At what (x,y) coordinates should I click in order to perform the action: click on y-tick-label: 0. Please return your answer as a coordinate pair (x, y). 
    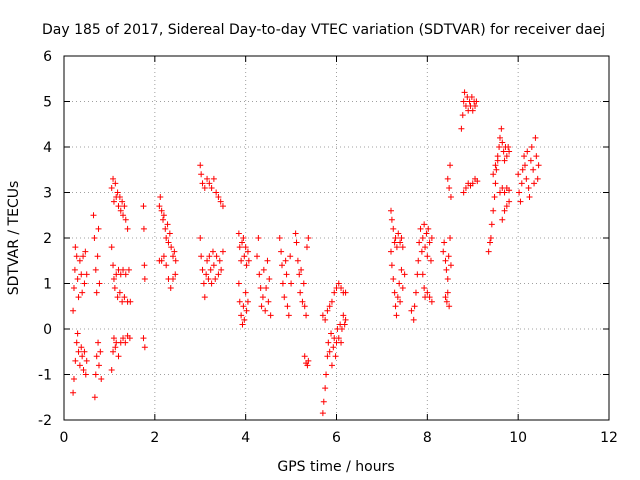
    Looking at the image, I should click on (47, 330).